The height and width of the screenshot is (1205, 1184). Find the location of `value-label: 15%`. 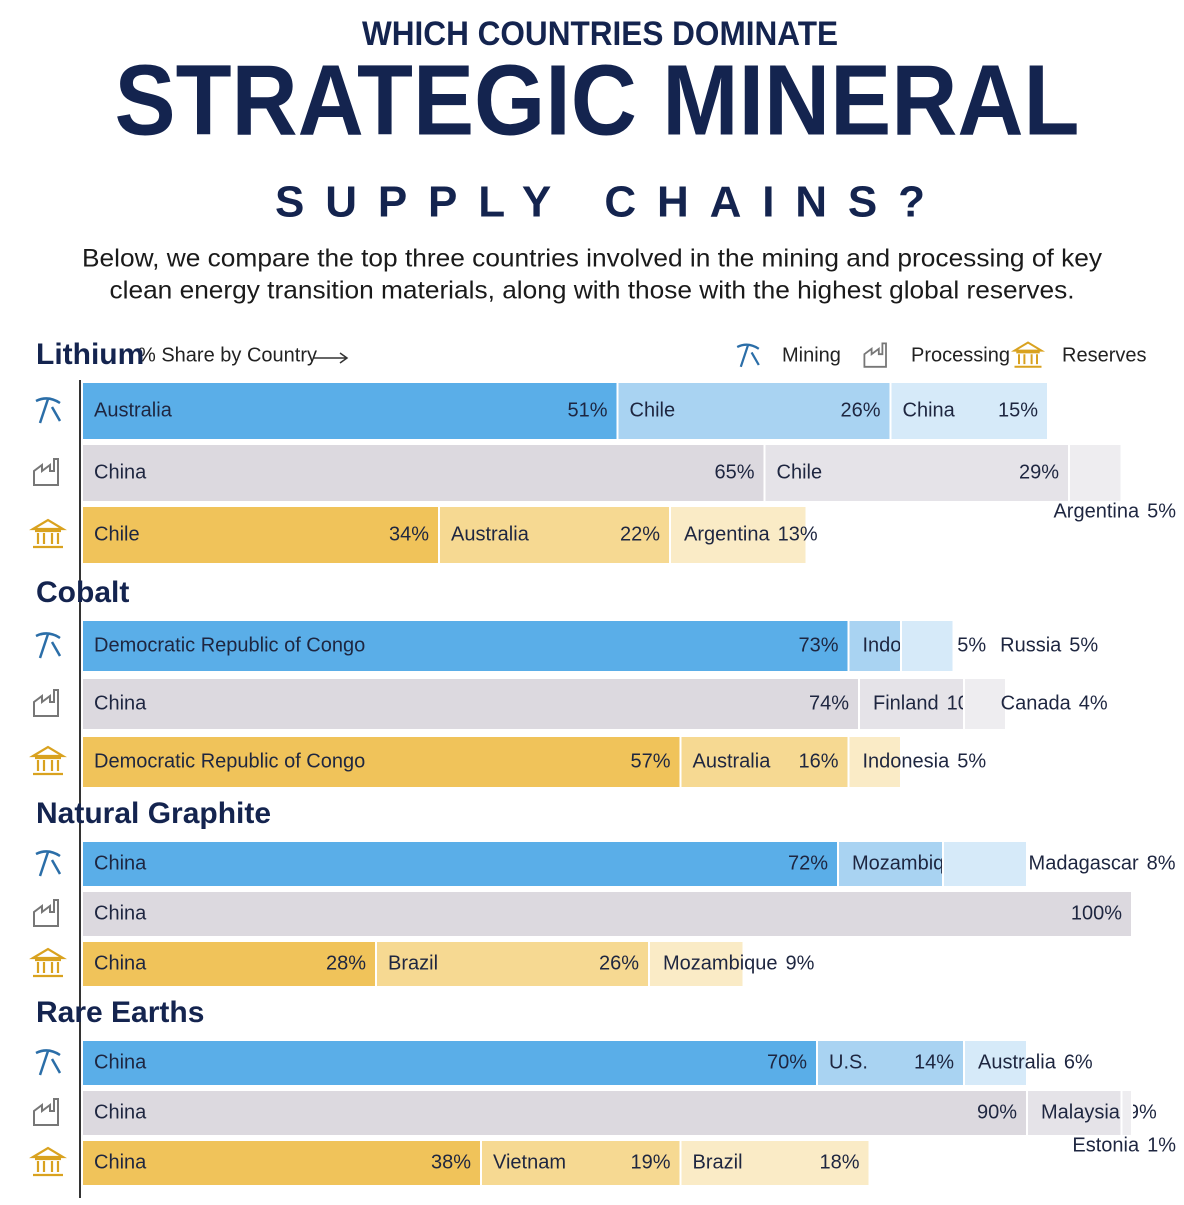

value-label: 15% is located at coordinates (1018, 410).